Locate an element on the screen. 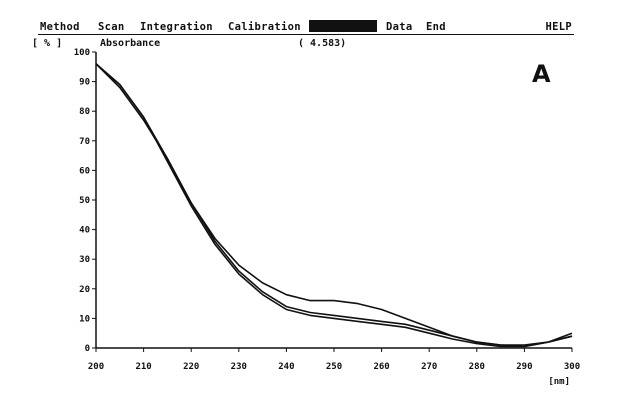 Image resolution: width=629 pixels, height=415 pixels. cursor-readout: ( 4.583) is located at coordinates (322, 43).